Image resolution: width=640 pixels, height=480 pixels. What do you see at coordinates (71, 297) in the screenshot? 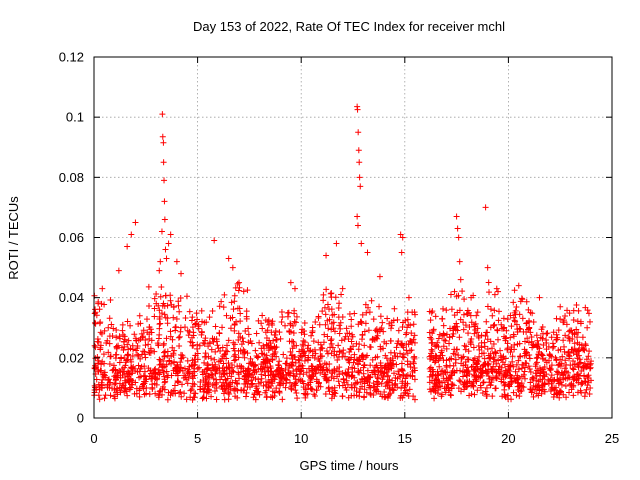
I see `y-tick-label: 0.04` at bounding box center [71, 297].